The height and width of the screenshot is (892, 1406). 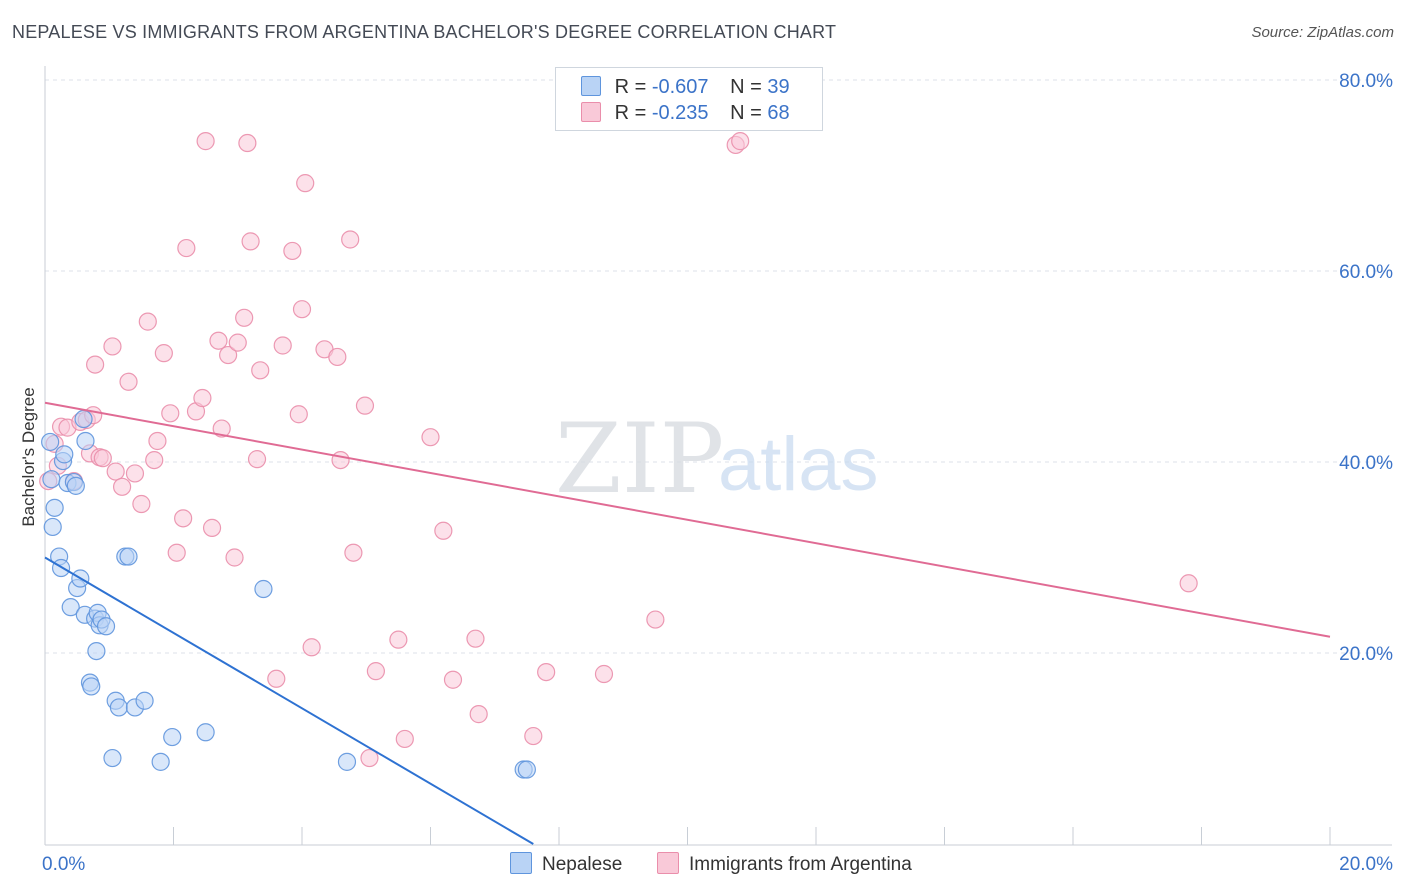 What do you see at coordinates (639, 459) in the screenshot?
I see `watermark-zip: ZIP` at bounding box center [639, 459].